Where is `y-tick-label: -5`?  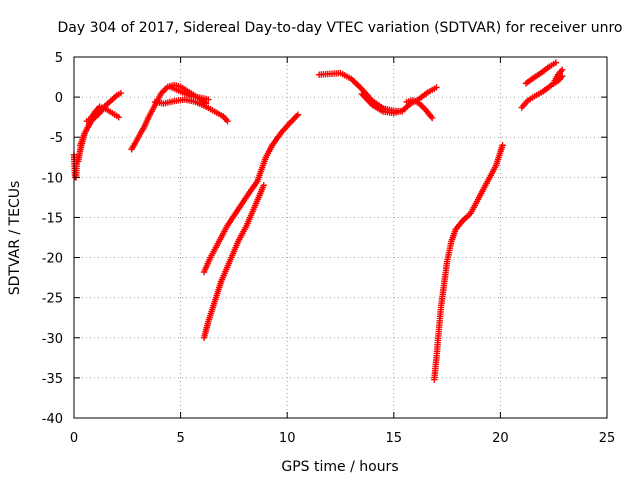 y-tick-label: -5 is located at coordinates (56, 138).